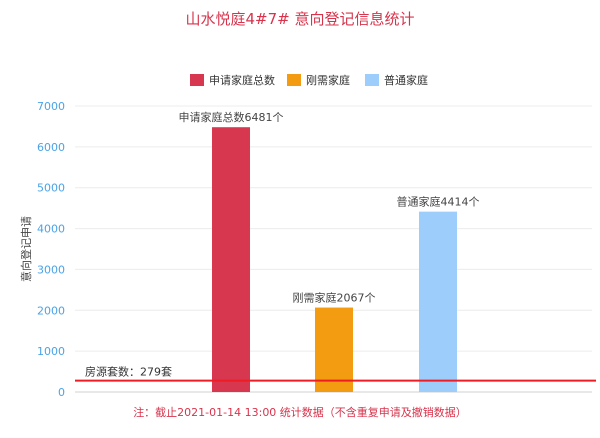  Describe the element at coordinates (300, 412) in the screenshot. I see `chart-footnote: 注：截止2021-01-14 13:00 统计数据（不含重复申请及撤销数据）` at that location.